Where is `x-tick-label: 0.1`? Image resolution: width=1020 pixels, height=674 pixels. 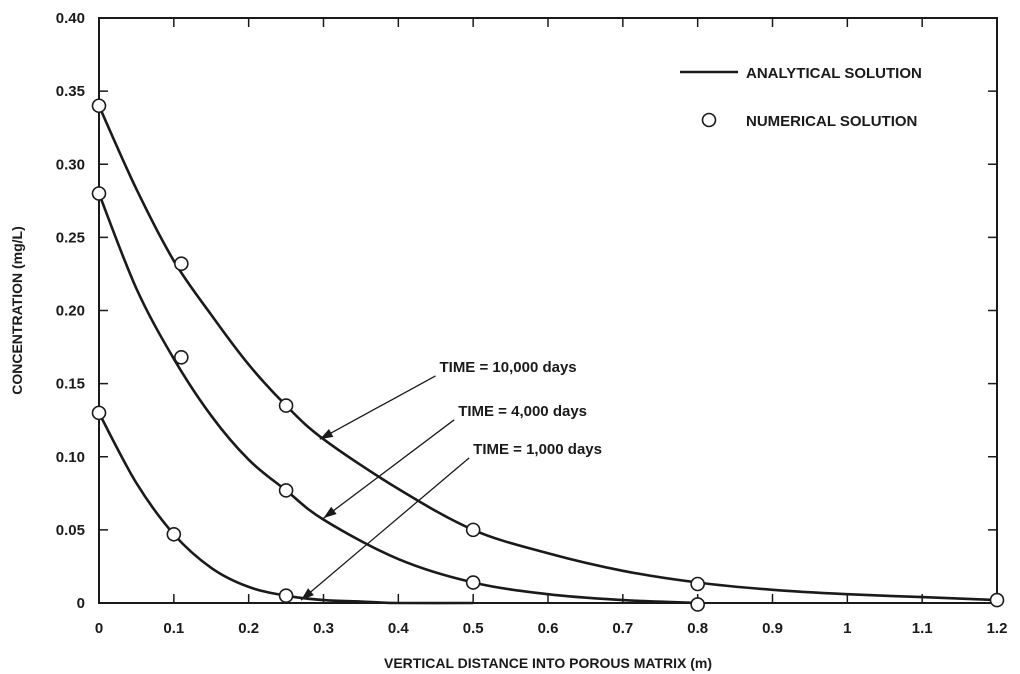 x-tick-label: 0.1 is located at coordinates (173, 628).